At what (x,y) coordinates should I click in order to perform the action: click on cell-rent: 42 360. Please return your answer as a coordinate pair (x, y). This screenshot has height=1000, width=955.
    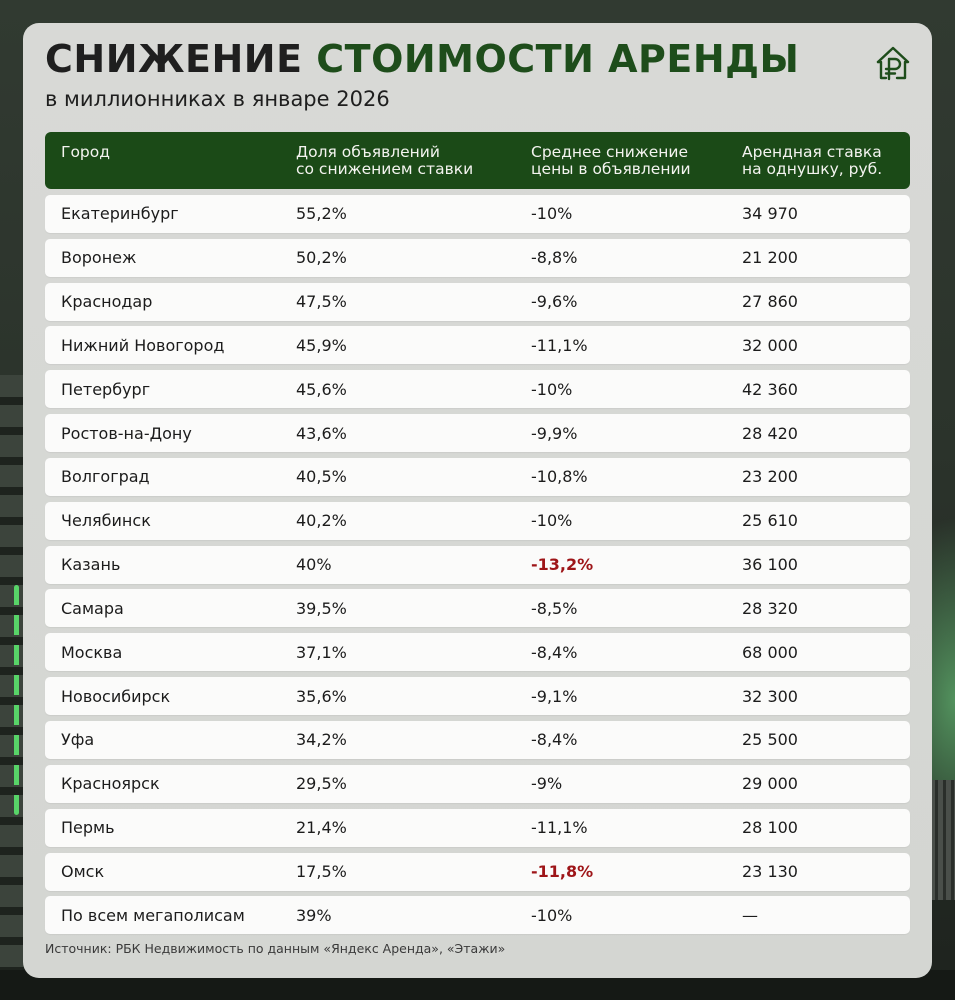
    Looking at the image, I should click on (770, 389).